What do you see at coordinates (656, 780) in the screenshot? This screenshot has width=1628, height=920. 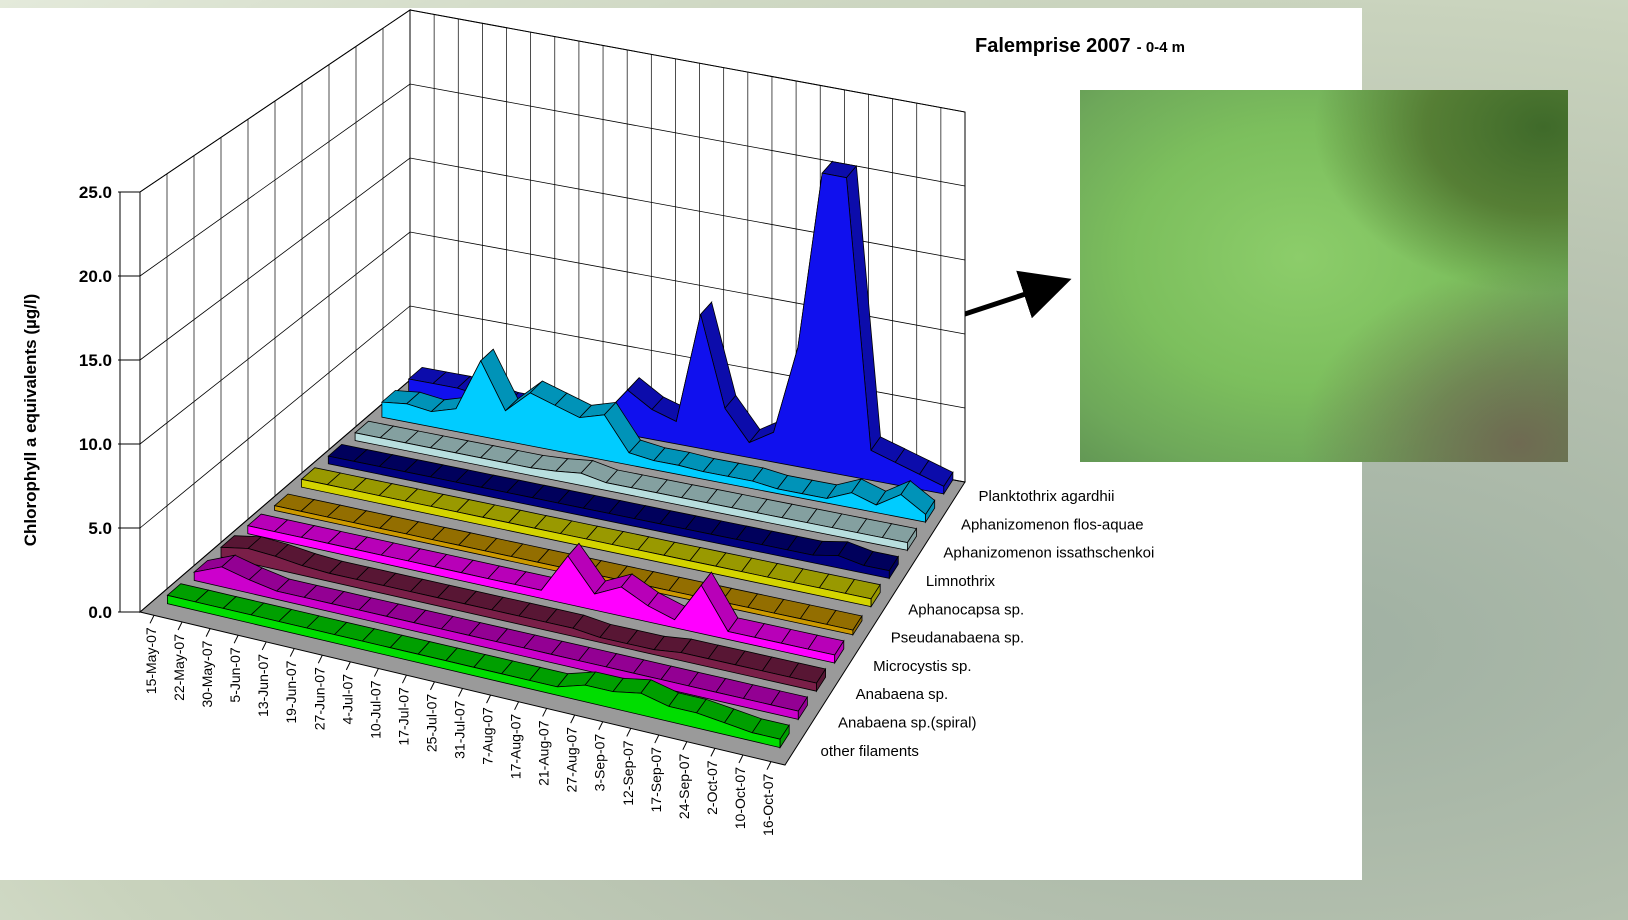 I see `x-tick-label: 17-Sep-07` at bounding box center [656, 780].